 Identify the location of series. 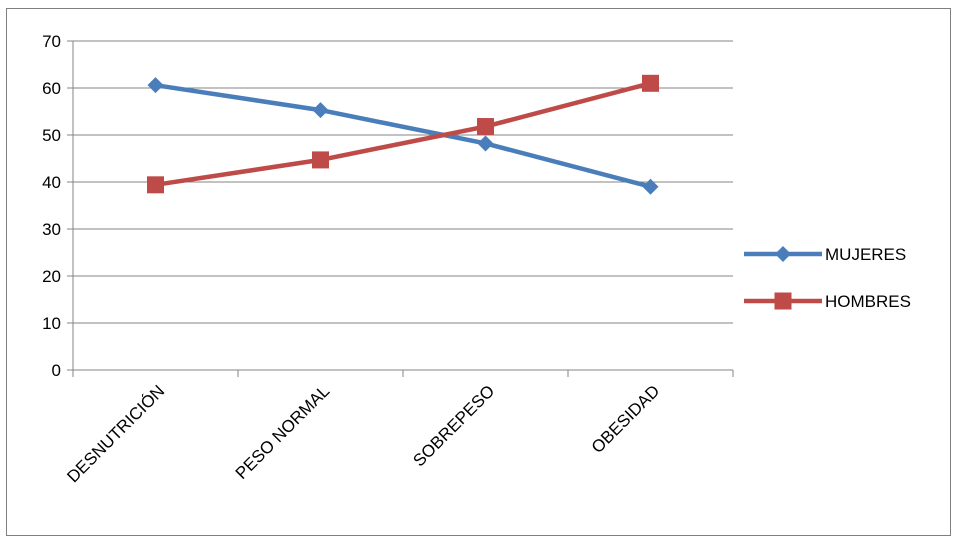
(403, 134).